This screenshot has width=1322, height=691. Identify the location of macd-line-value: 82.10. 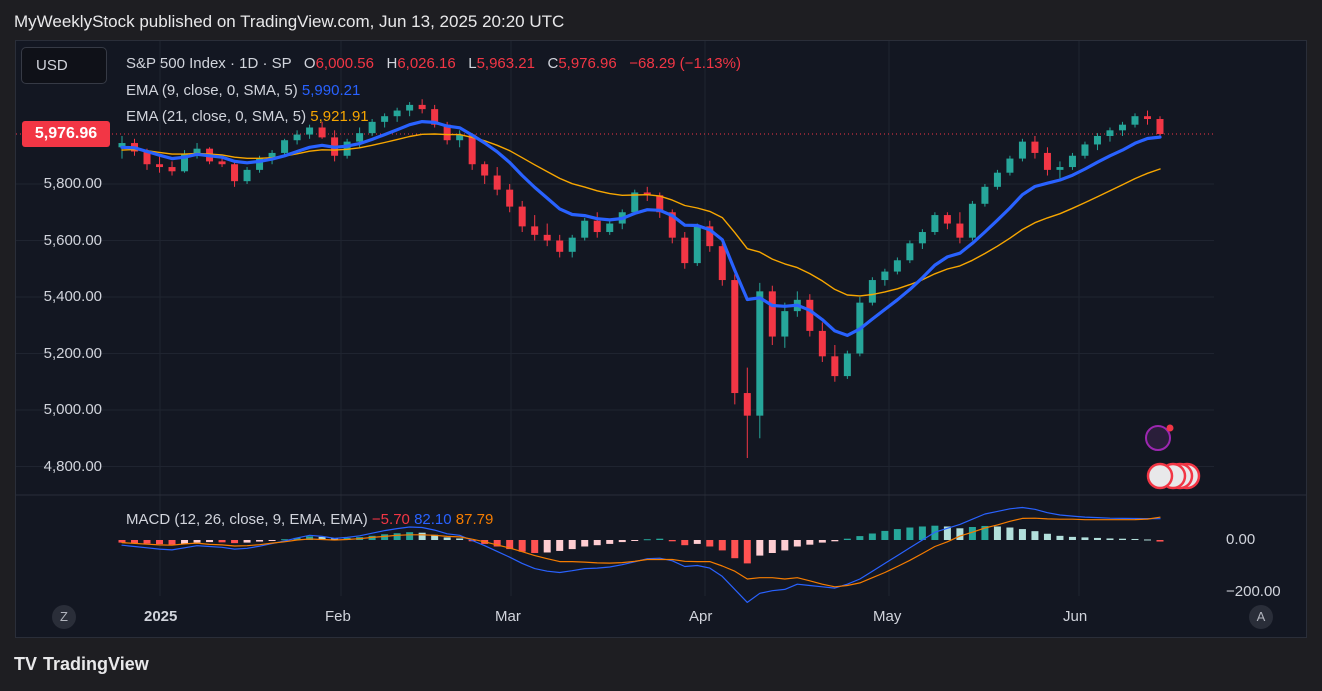
(433, 519).